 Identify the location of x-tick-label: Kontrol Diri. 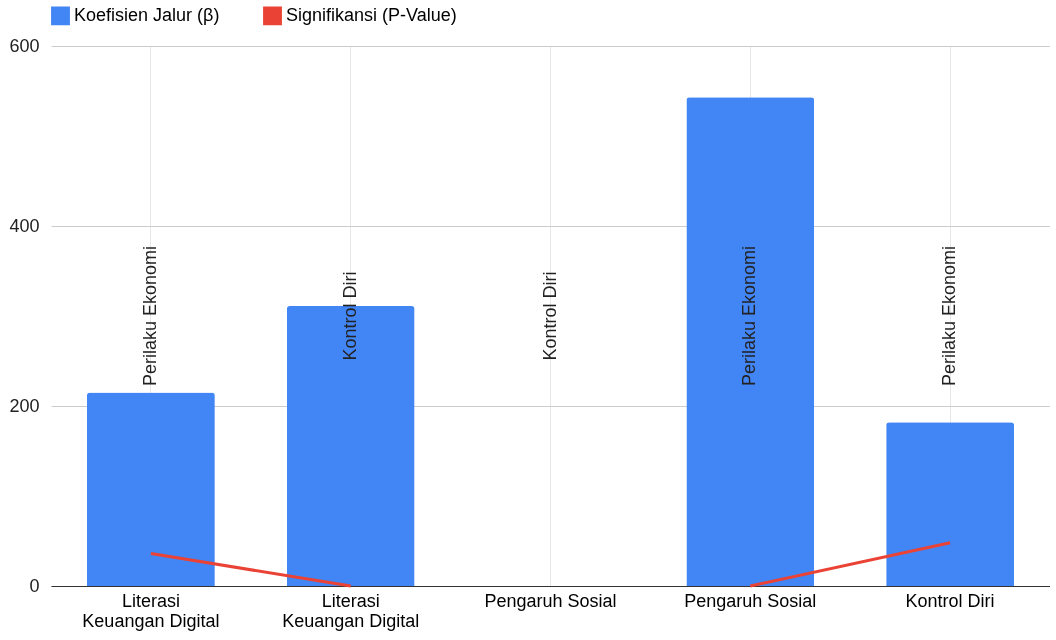
(950, 600).